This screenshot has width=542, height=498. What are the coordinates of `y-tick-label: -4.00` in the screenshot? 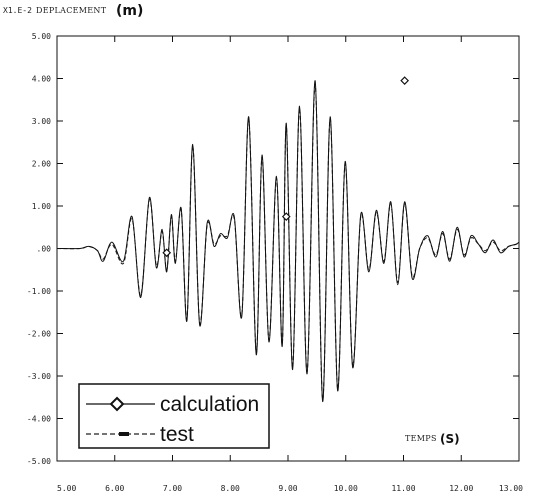 It's located at (39, 419).